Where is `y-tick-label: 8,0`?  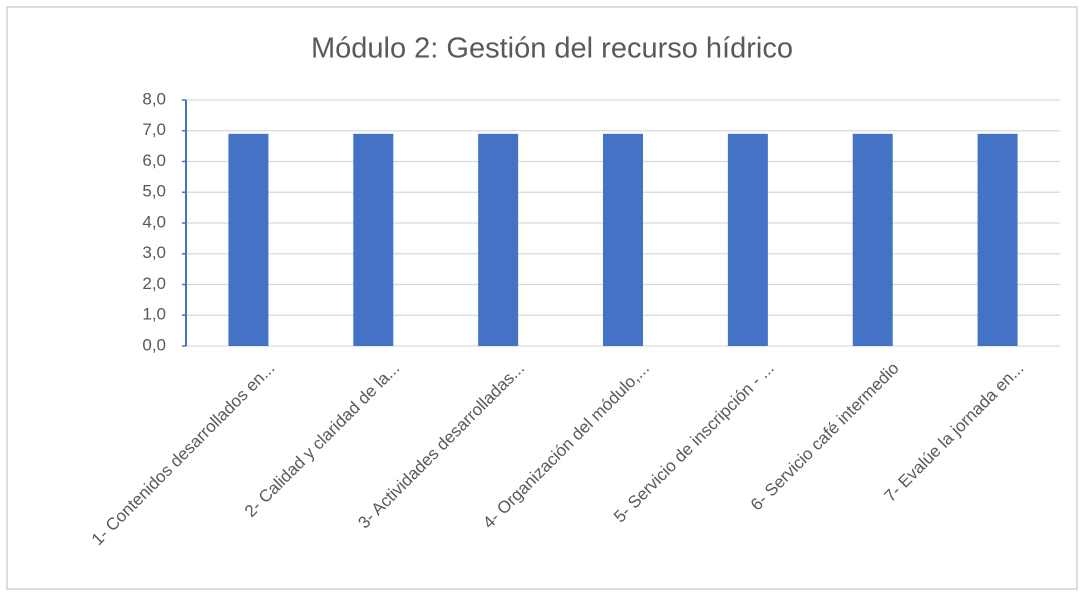
y-tick-label: 8,0 is located at coordinates (154, 98).